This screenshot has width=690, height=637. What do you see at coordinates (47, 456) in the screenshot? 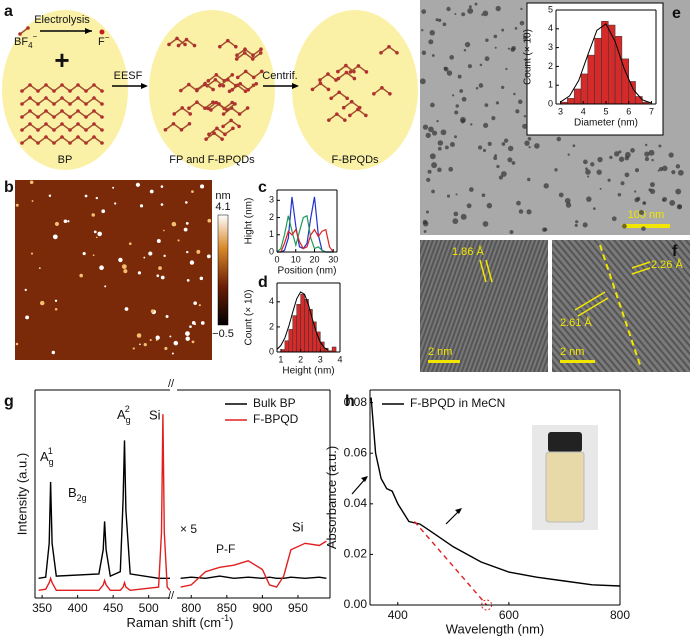
I see `peak-label: Ag1` at bounding box center [47, 456].